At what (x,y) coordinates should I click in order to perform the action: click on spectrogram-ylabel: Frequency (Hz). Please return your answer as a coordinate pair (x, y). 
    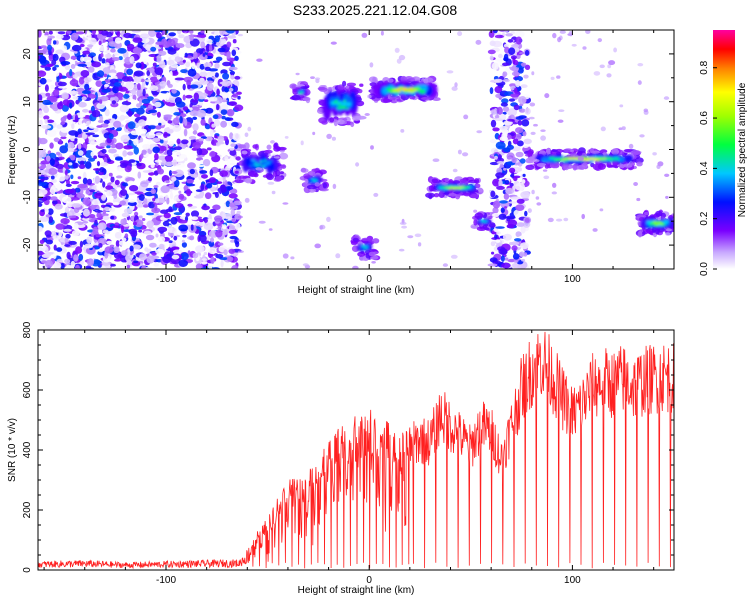
    Looking at the image, I should click on (12, 150).